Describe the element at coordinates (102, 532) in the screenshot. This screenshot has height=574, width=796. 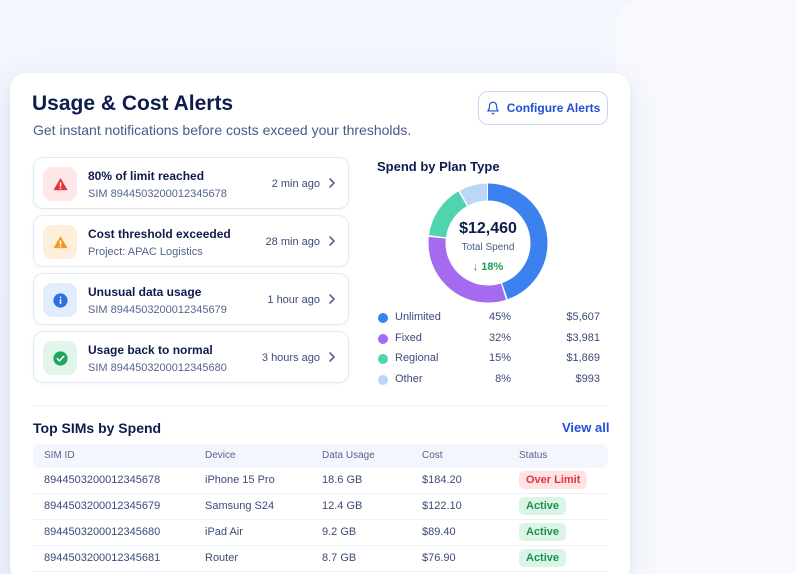
I see `cell-sim: 8944503200012345680` at that location.